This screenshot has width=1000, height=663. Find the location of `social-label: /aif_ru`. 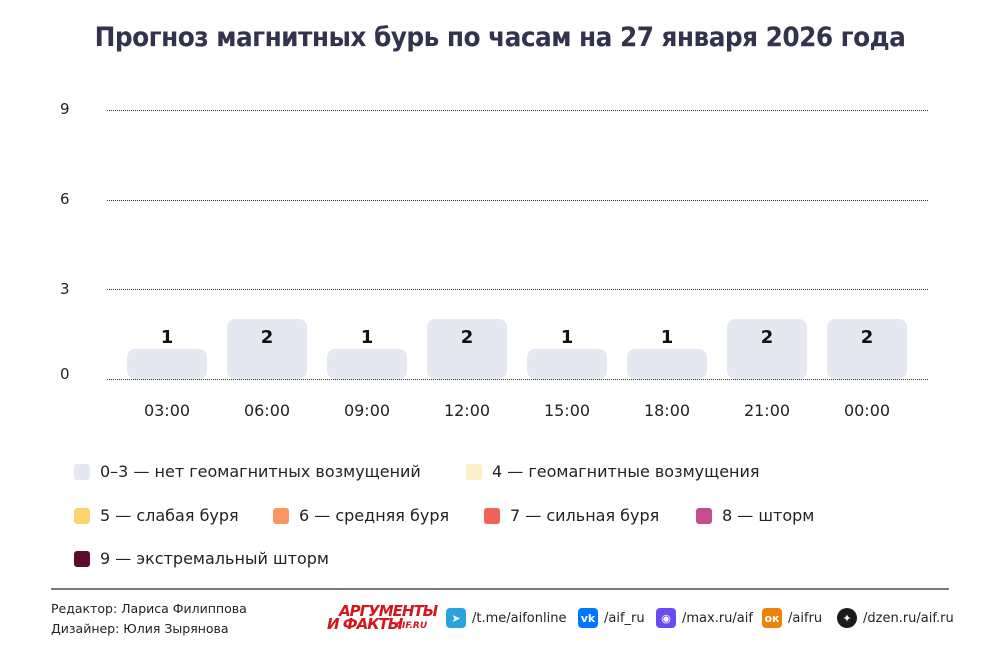

social-label: /aif_ru is located at coordinates (624, 618).